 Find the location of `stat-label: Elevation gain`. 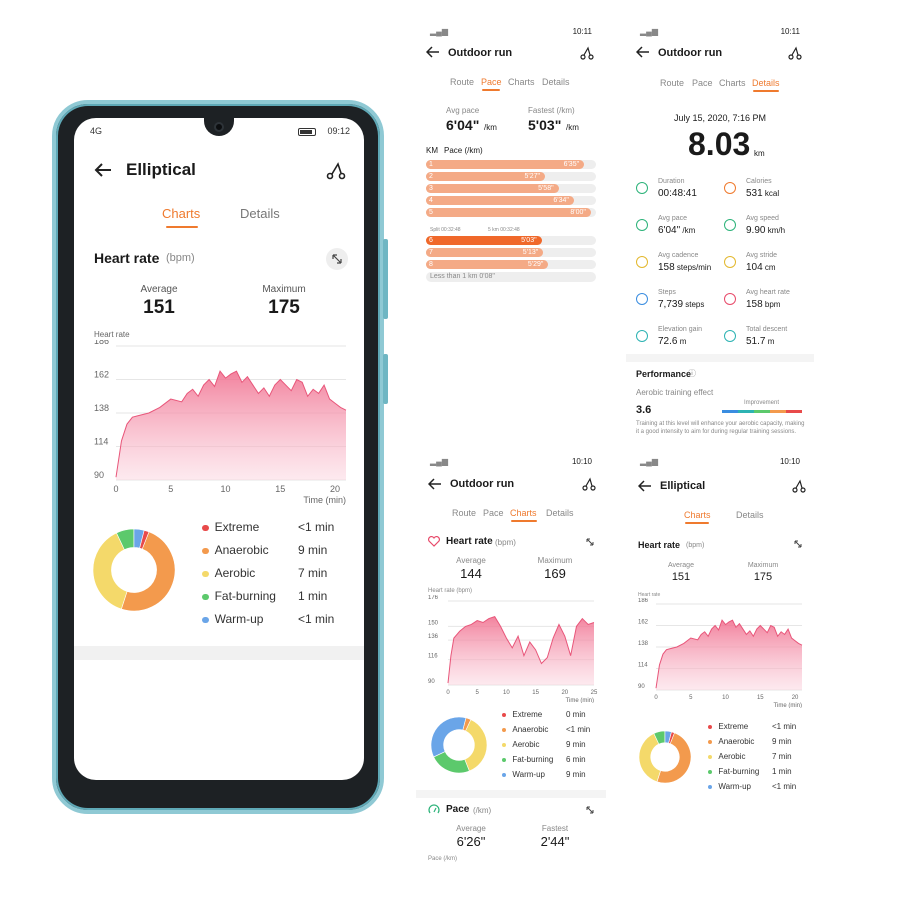

stat-label: Elevation gain is located at coordinates (680, 329).